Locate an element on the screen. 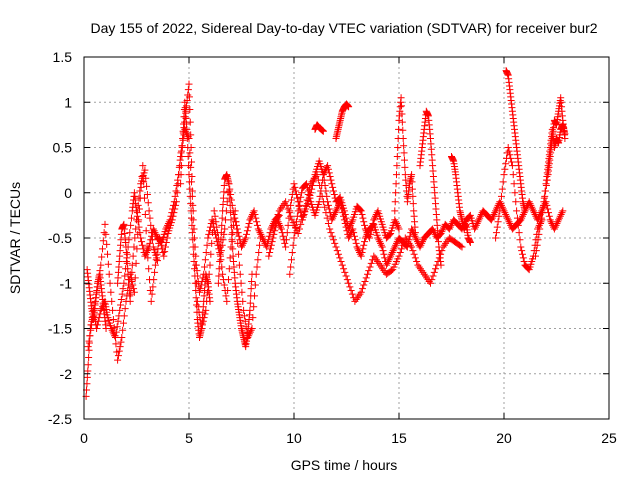 The width and height of the screenshot is (640, 480). x-tick-label: 0 is located at coordinates (84, 438).